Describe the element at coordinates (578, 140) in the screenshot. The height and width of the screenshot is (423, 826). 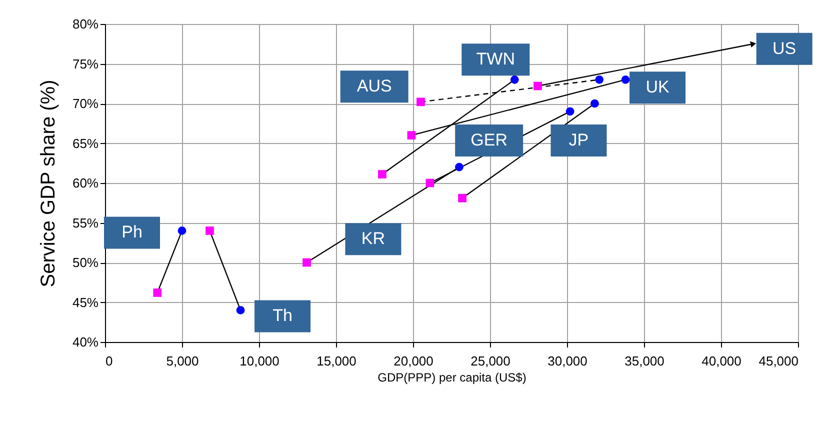
I see `series-label: JP` at that location.